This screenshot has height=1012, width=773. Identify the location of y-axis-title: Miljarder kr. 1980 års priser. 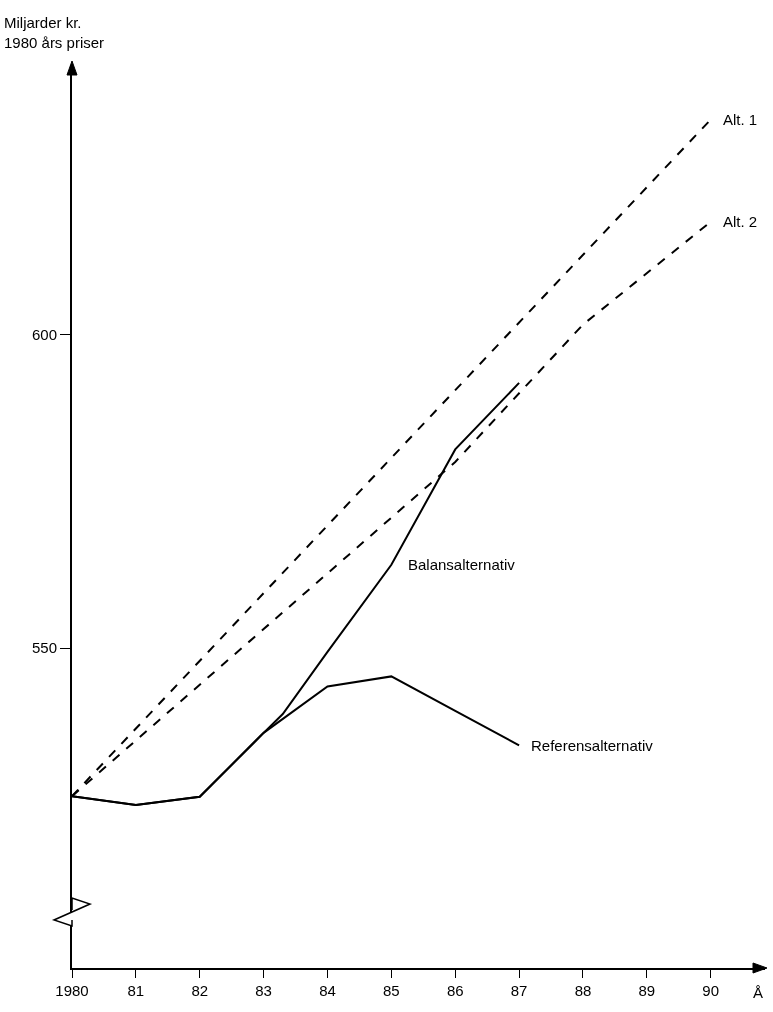
(54, 32).